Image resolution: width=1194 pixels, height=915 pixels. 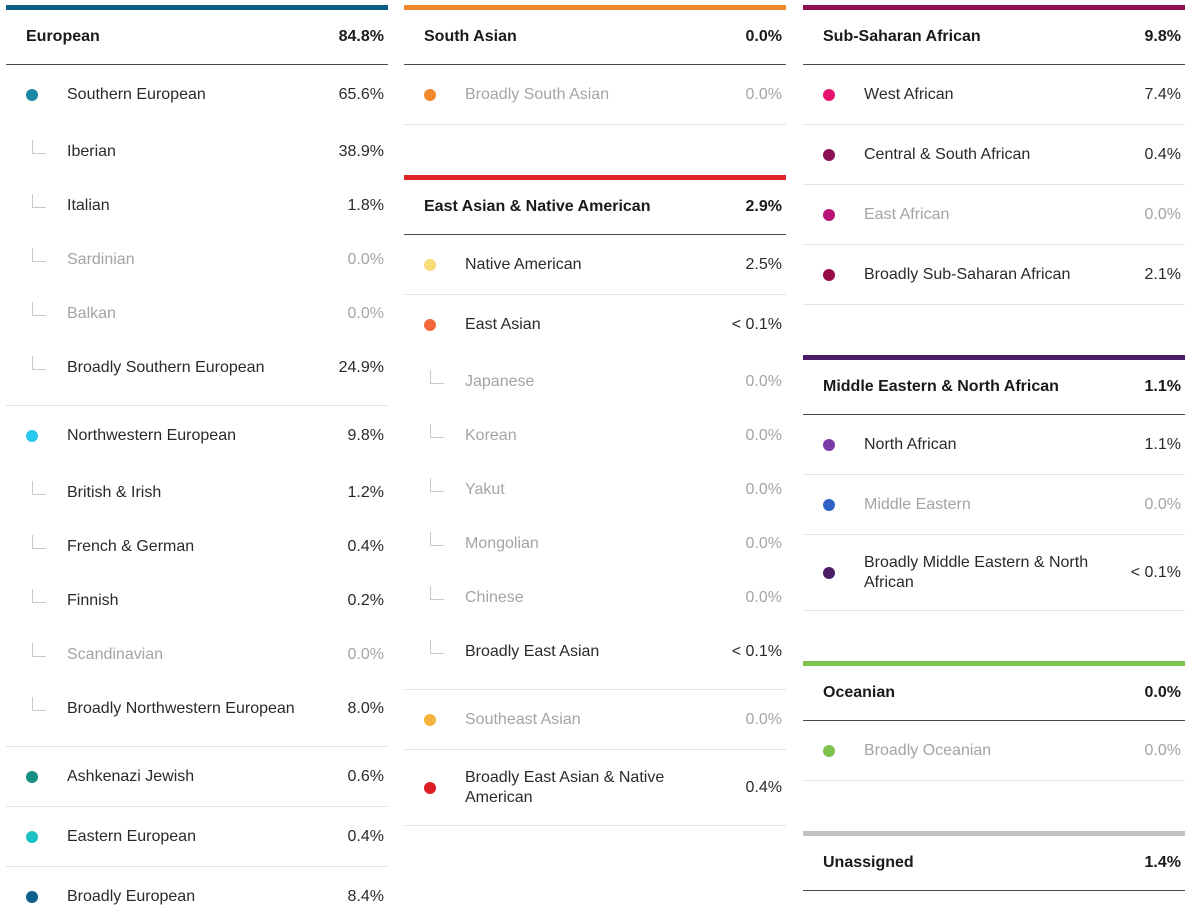 What do you see at coordinates (101, 259) in the screenshot?
I see `sub-population-label: Sardinian` at bounding box center [101, 259].